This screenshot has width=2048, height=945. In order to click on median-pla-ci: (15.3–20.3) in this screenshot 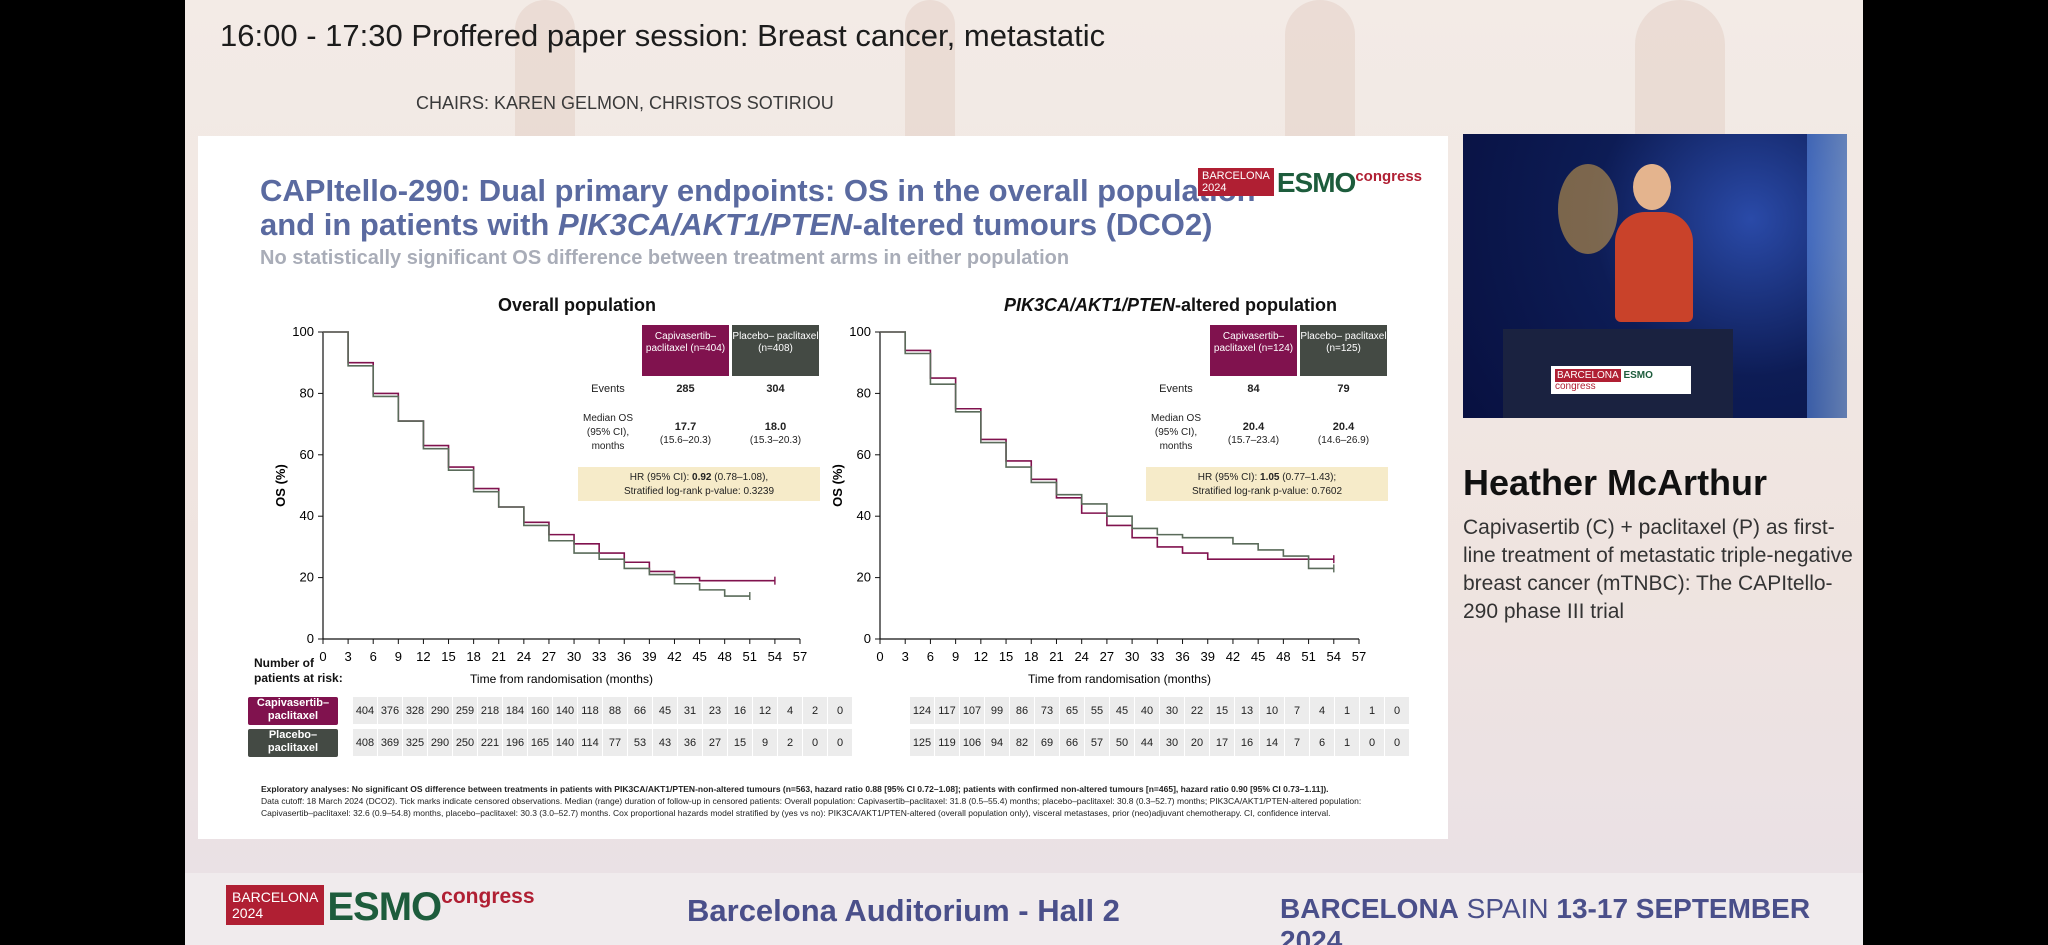, I will do `click(775, 440)`.